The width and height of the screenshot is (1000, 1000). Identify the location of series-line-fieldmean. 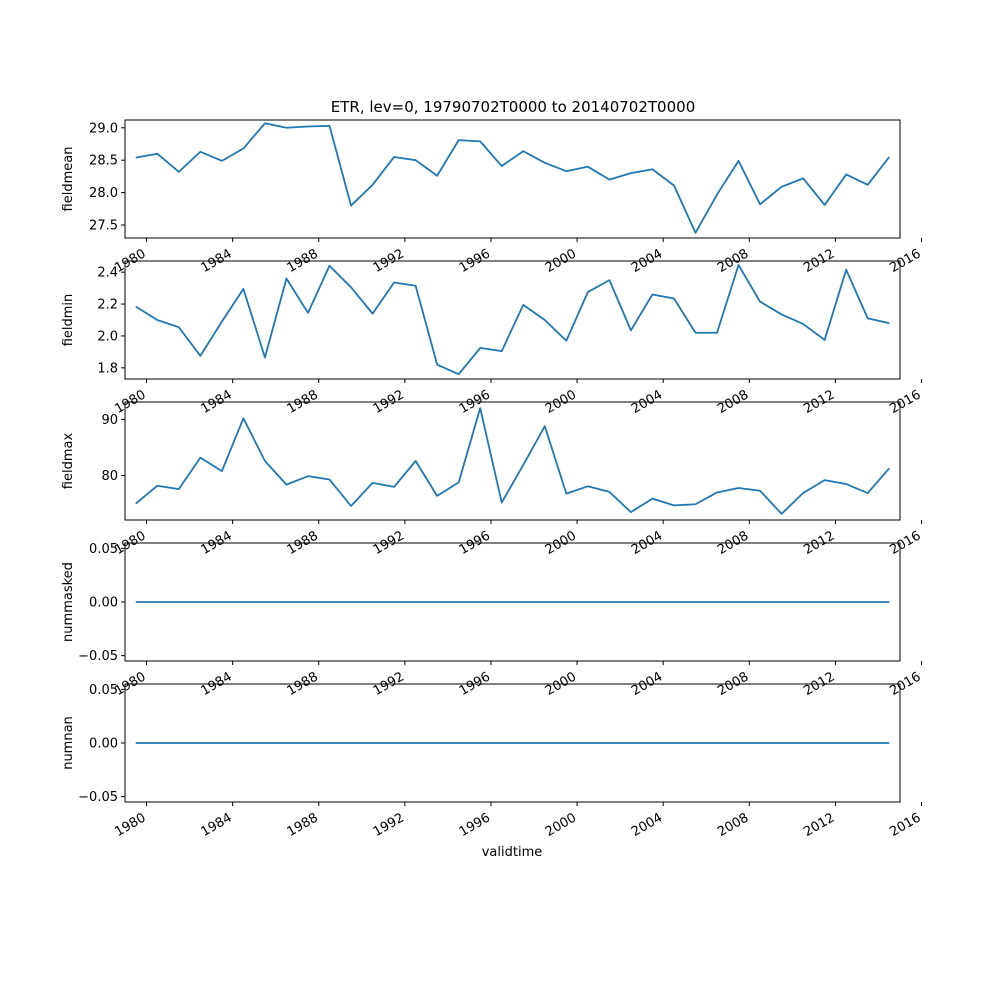
(512, 178).